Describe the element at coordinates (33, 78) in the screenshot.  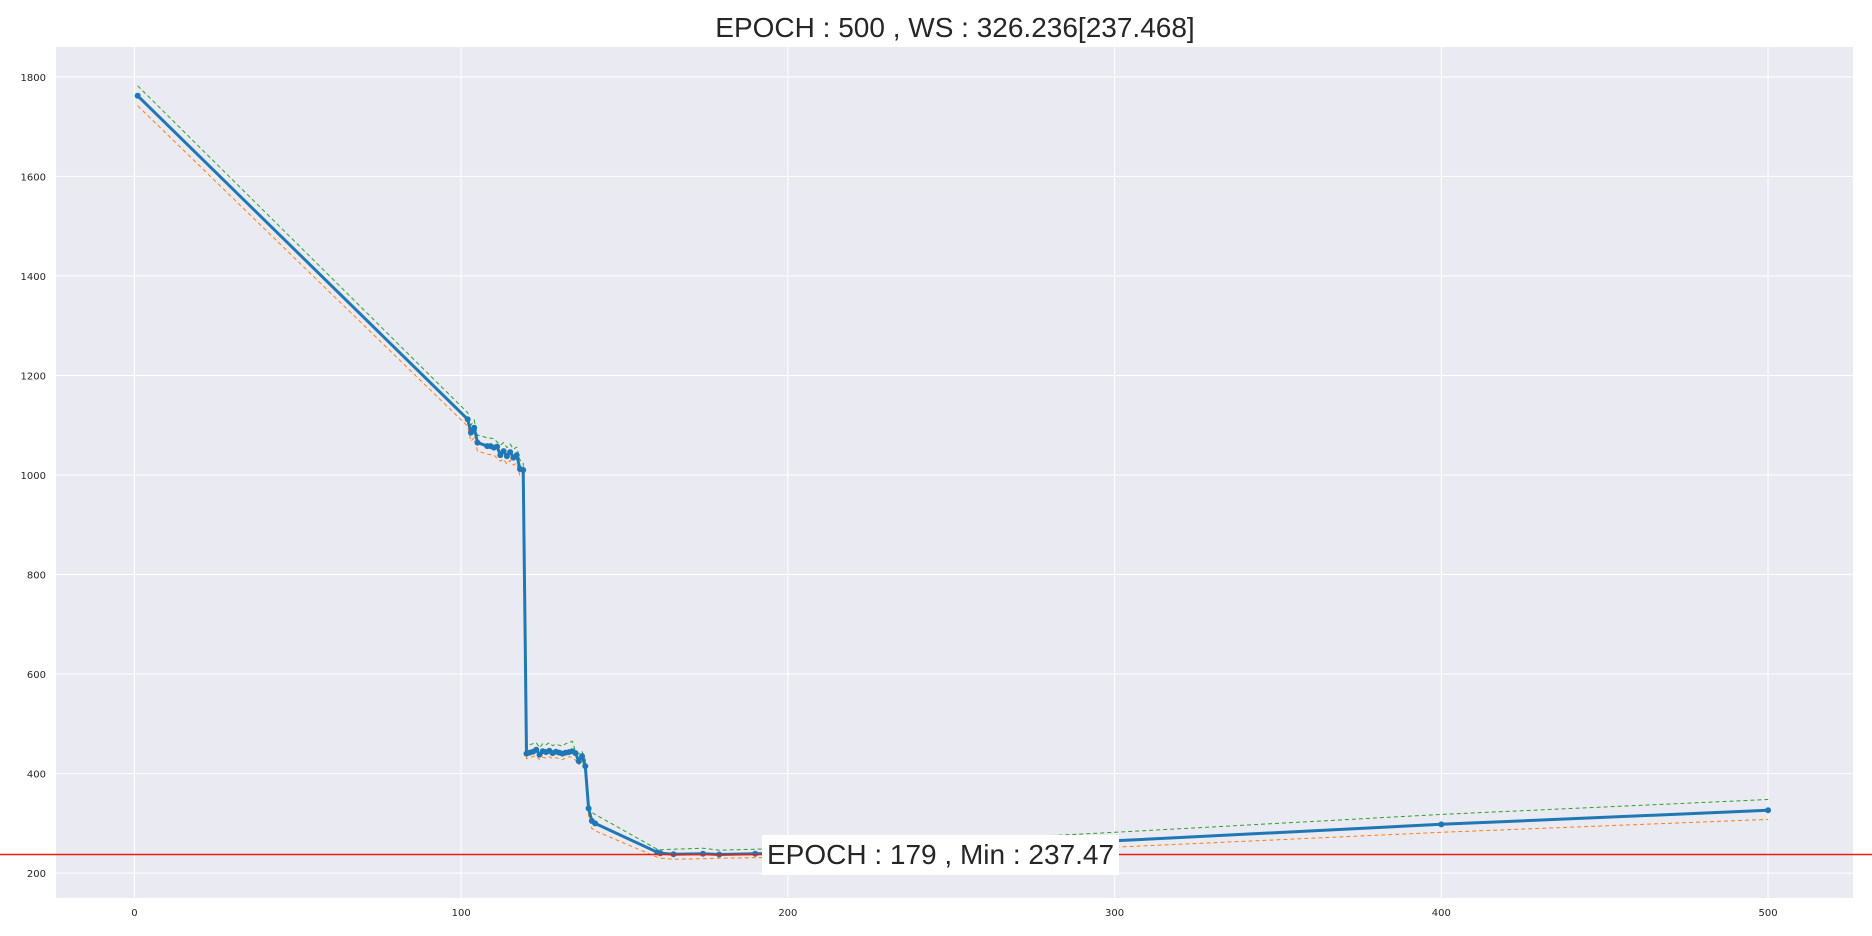
I see `y-tick-label: 1800` at that location.